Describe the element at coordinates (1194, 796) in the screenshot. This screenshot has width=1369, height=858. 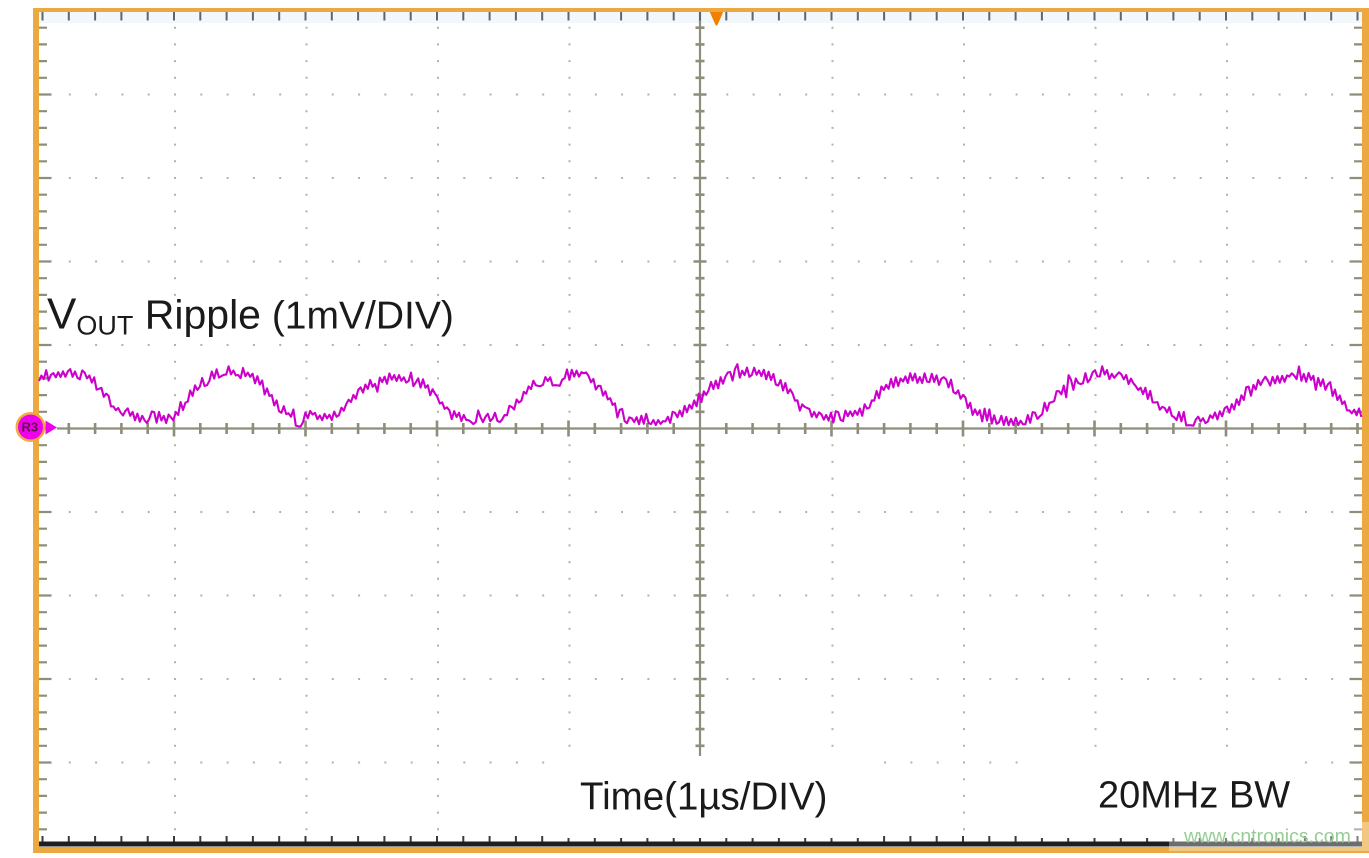
I see `svg-text: 20MHz BW` at that location.